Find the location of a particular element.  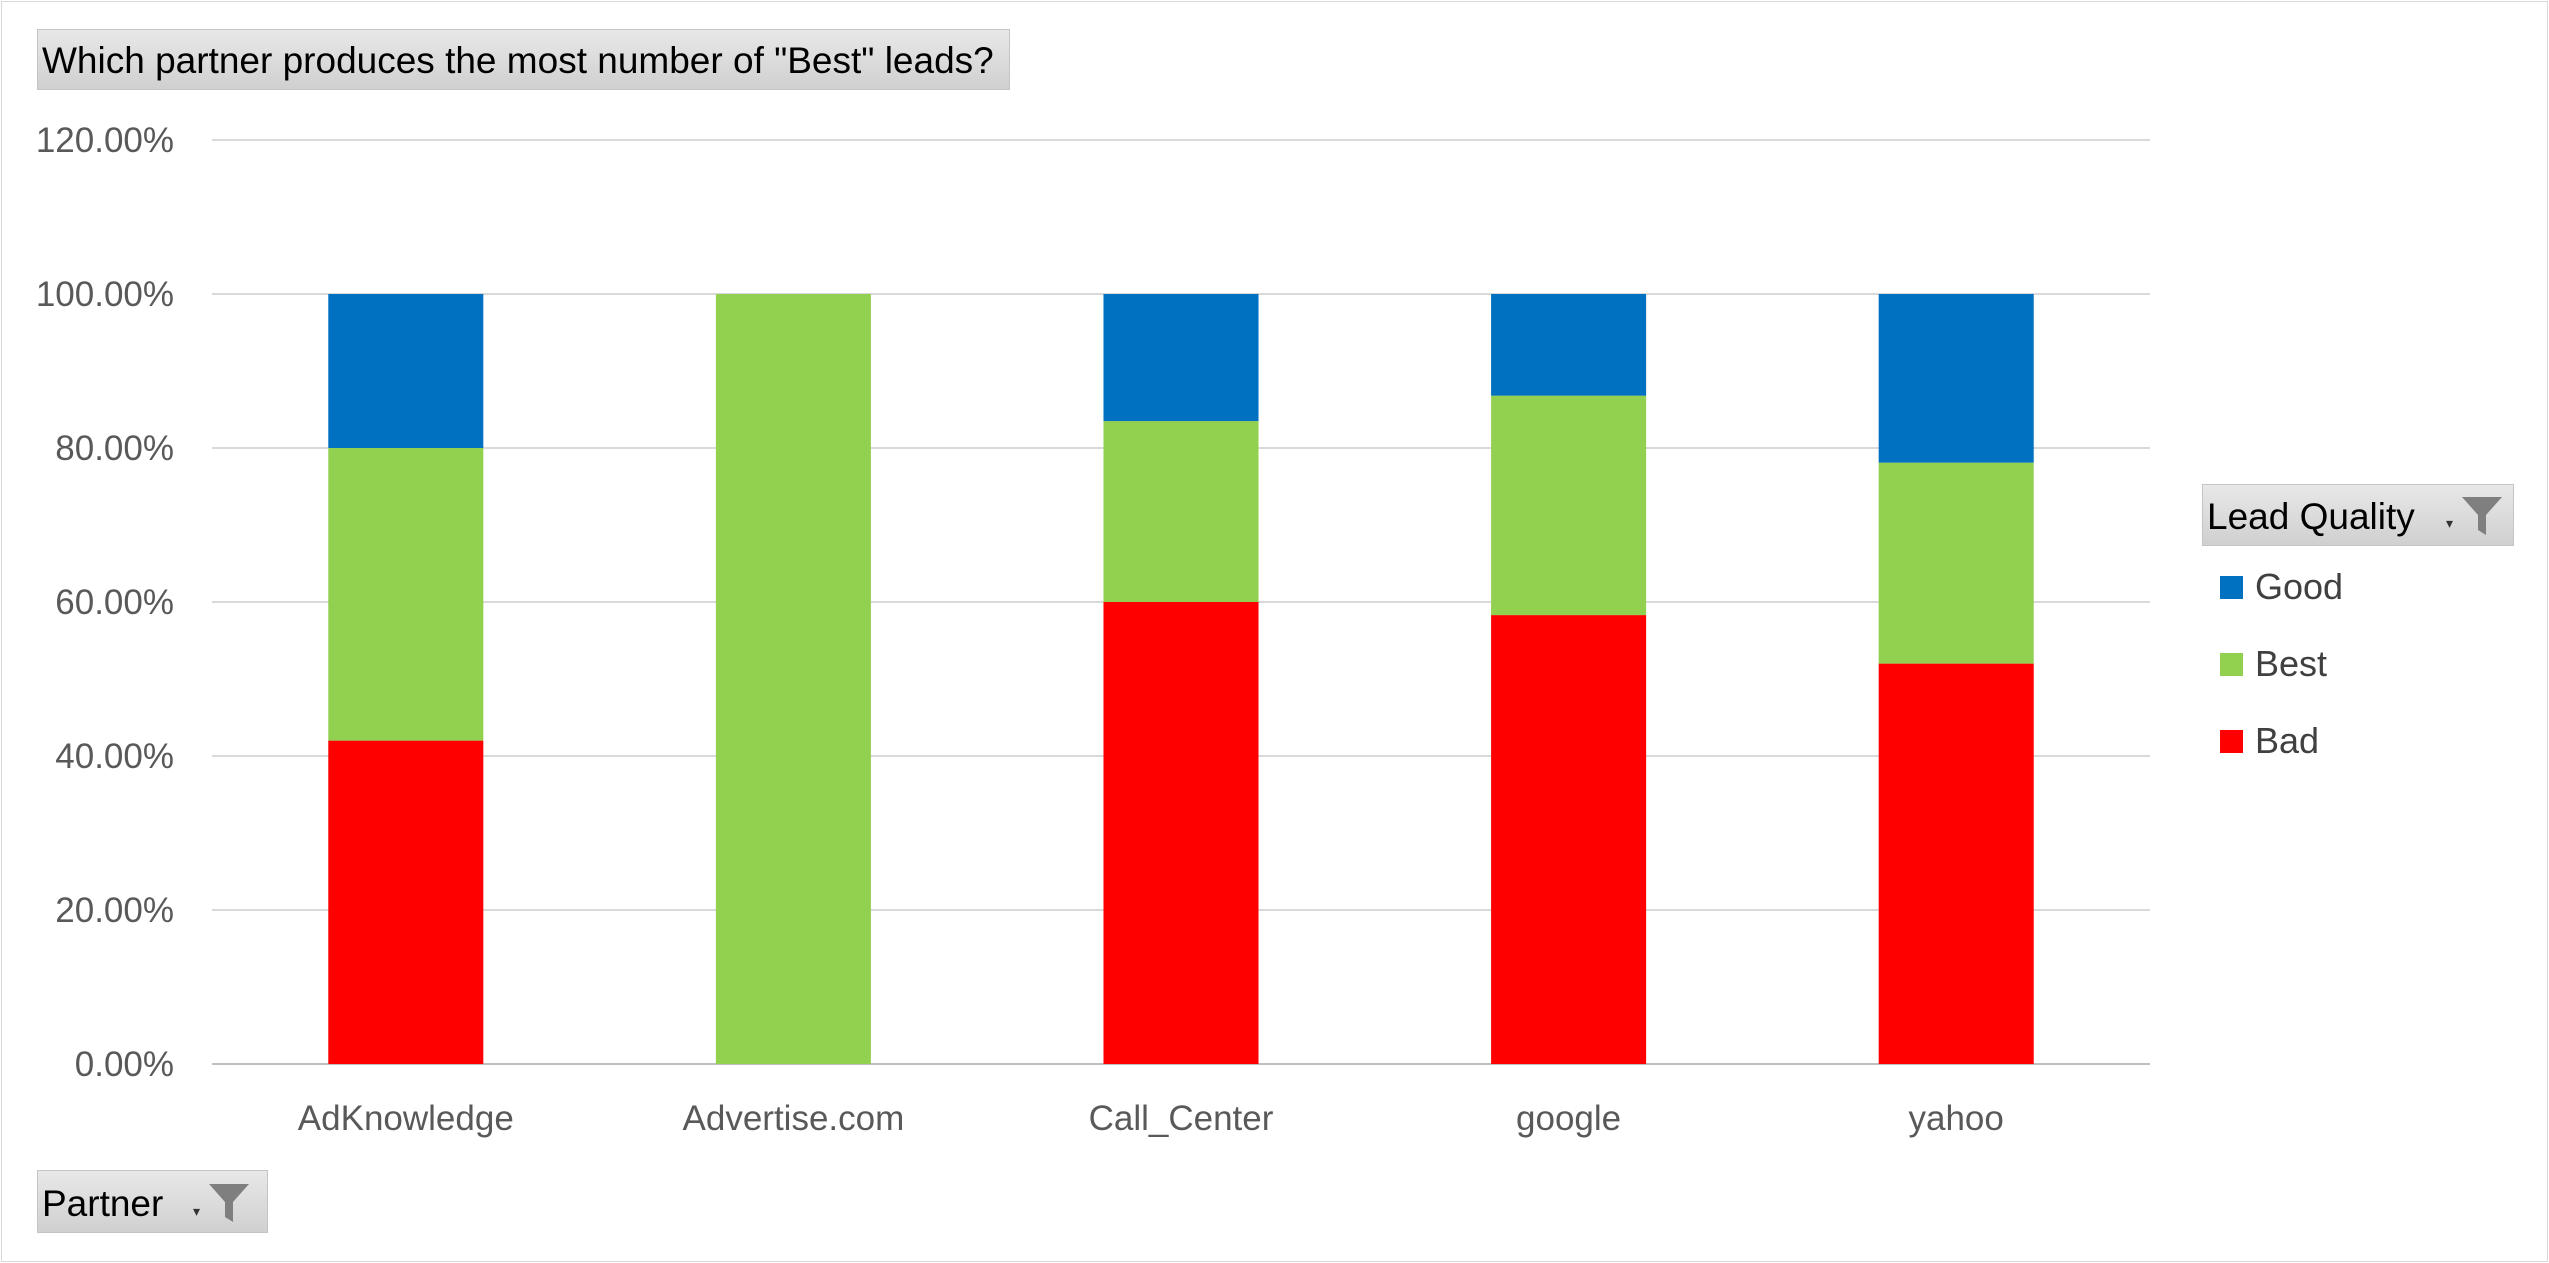

y-tick-label: 80.00% is located at coordinates (114, 448).